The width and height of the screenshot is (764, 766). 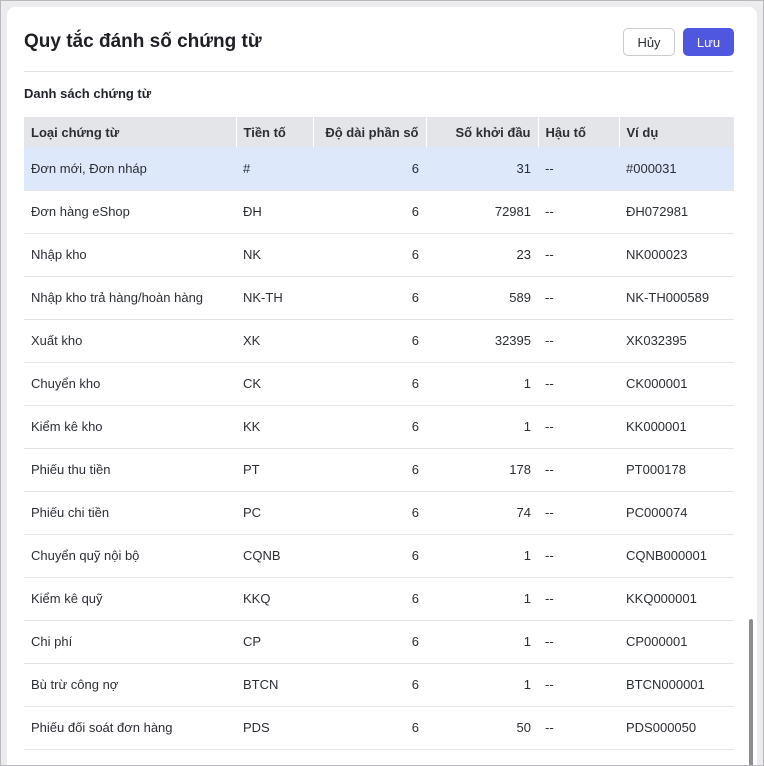 What do you see at coordinates (482, 470) in the screenshot?
I see `cell-start: 178` at bounding box center [482, 470].